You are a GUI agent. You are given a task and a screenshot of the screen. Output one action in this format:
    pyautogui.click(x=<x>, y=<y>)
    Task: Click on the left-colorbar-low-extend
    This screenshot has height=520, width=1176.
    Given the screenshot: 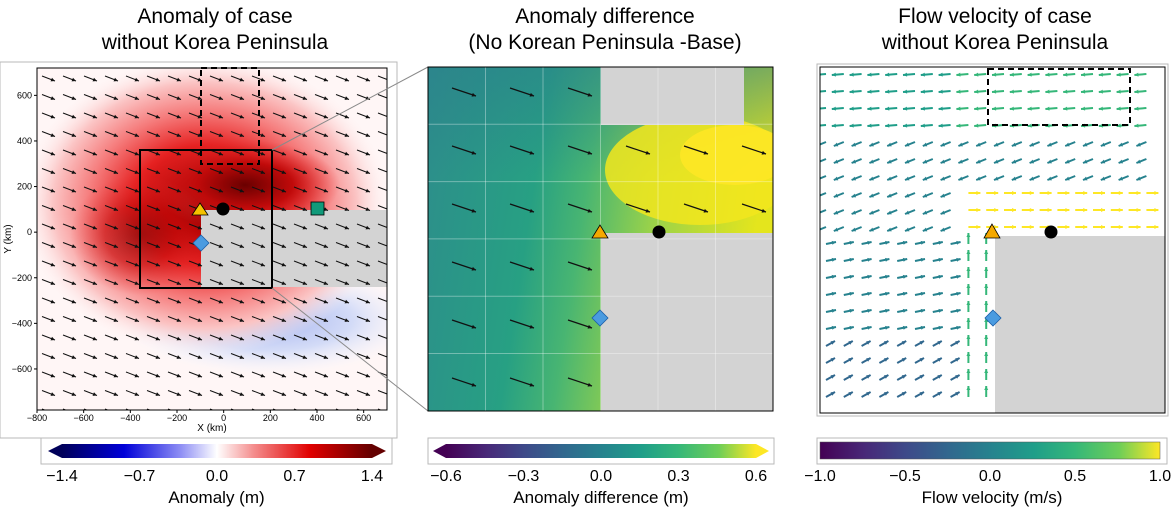 What is the action you would take?
    pyautogui.click(x=55, y=451)
    